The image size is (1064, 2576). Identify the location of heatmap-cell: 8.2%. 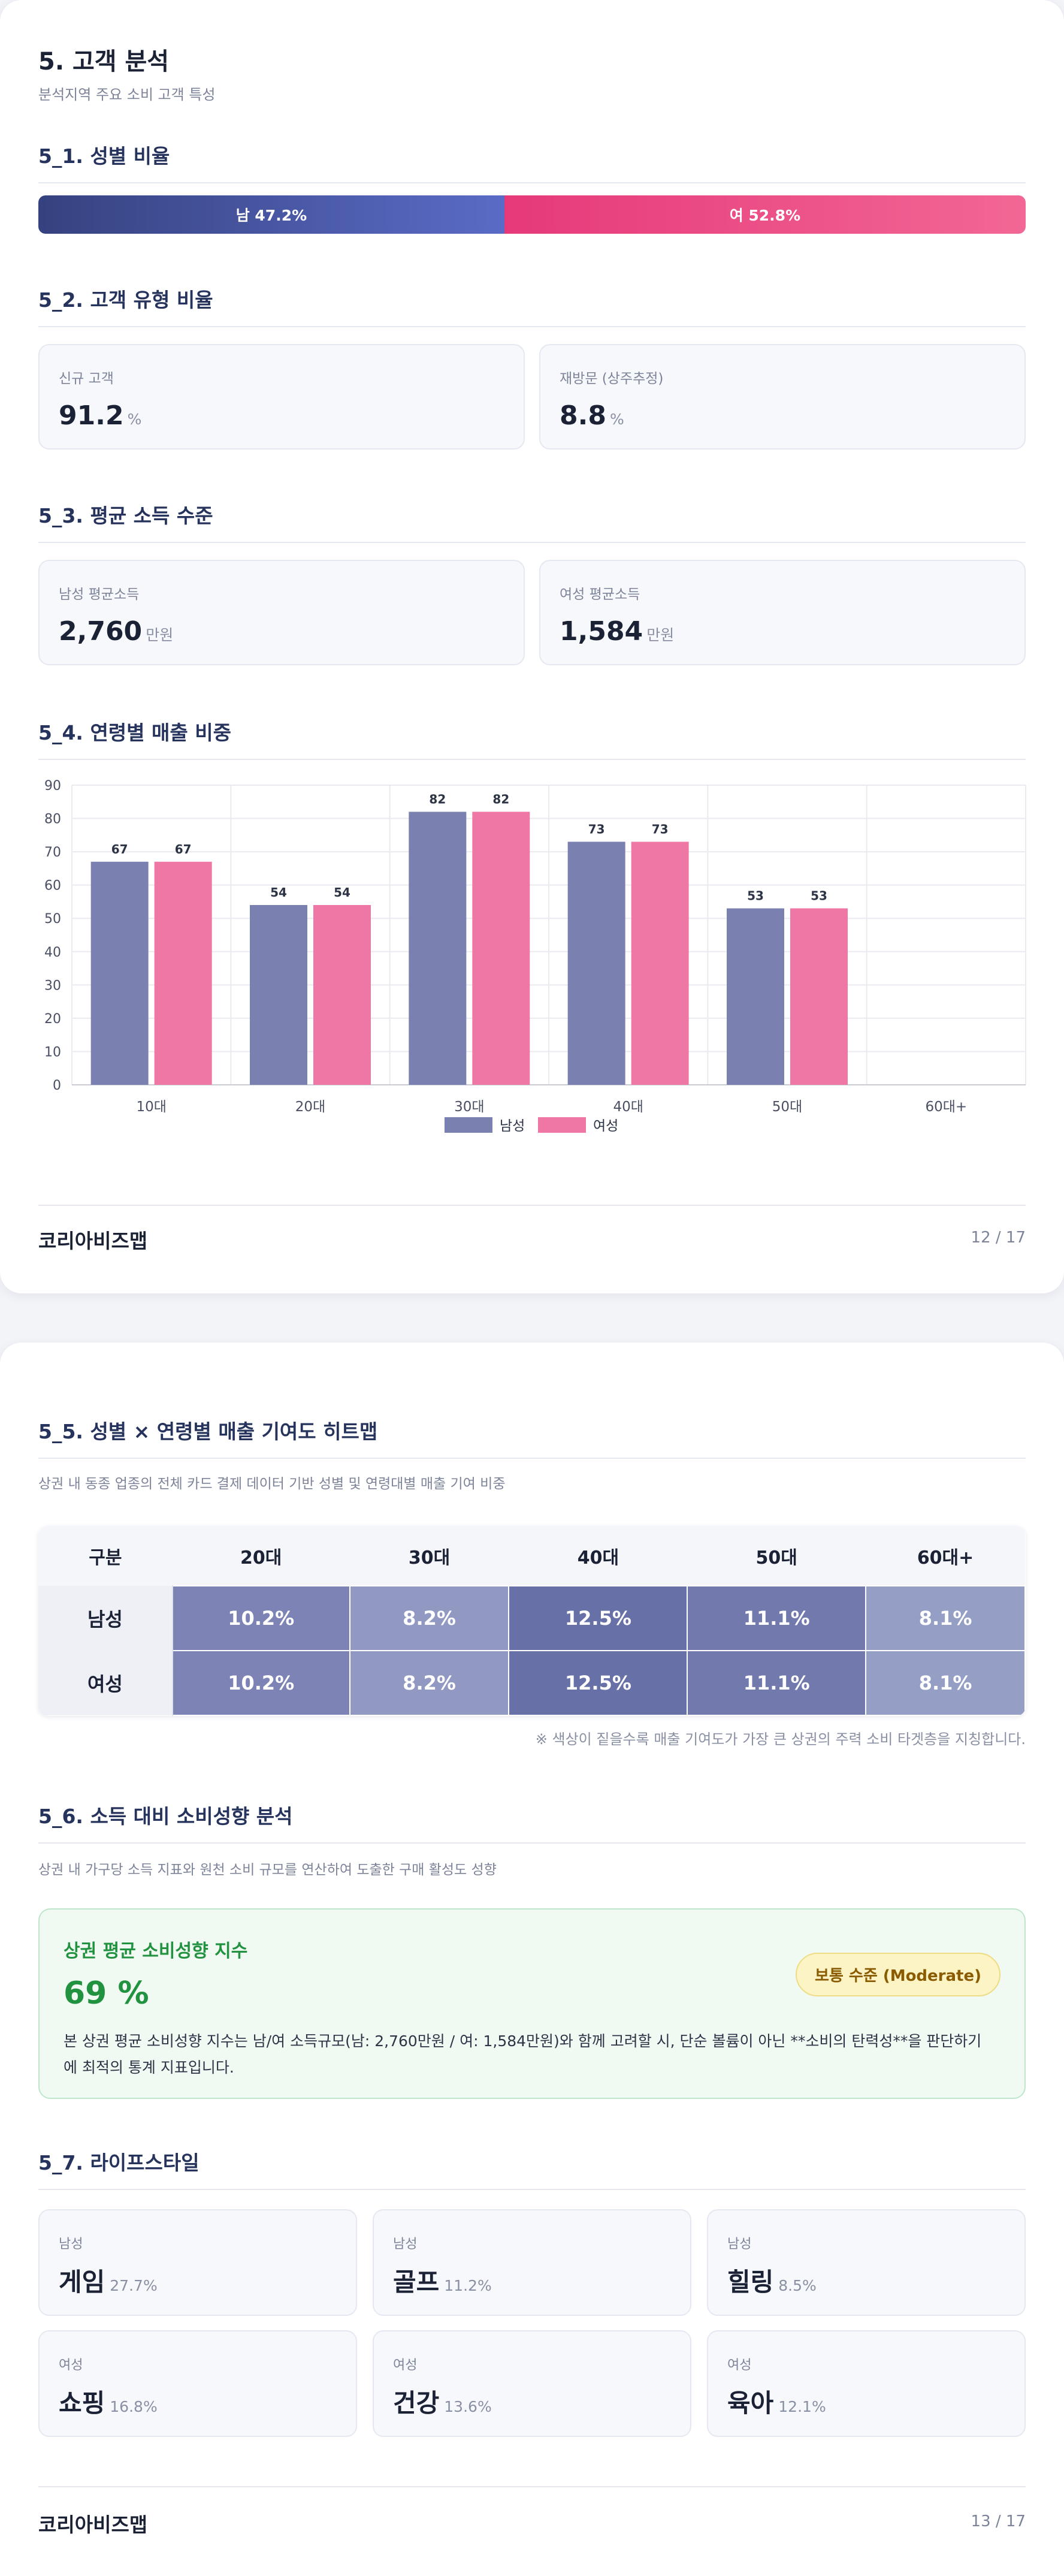
(429, 1683).